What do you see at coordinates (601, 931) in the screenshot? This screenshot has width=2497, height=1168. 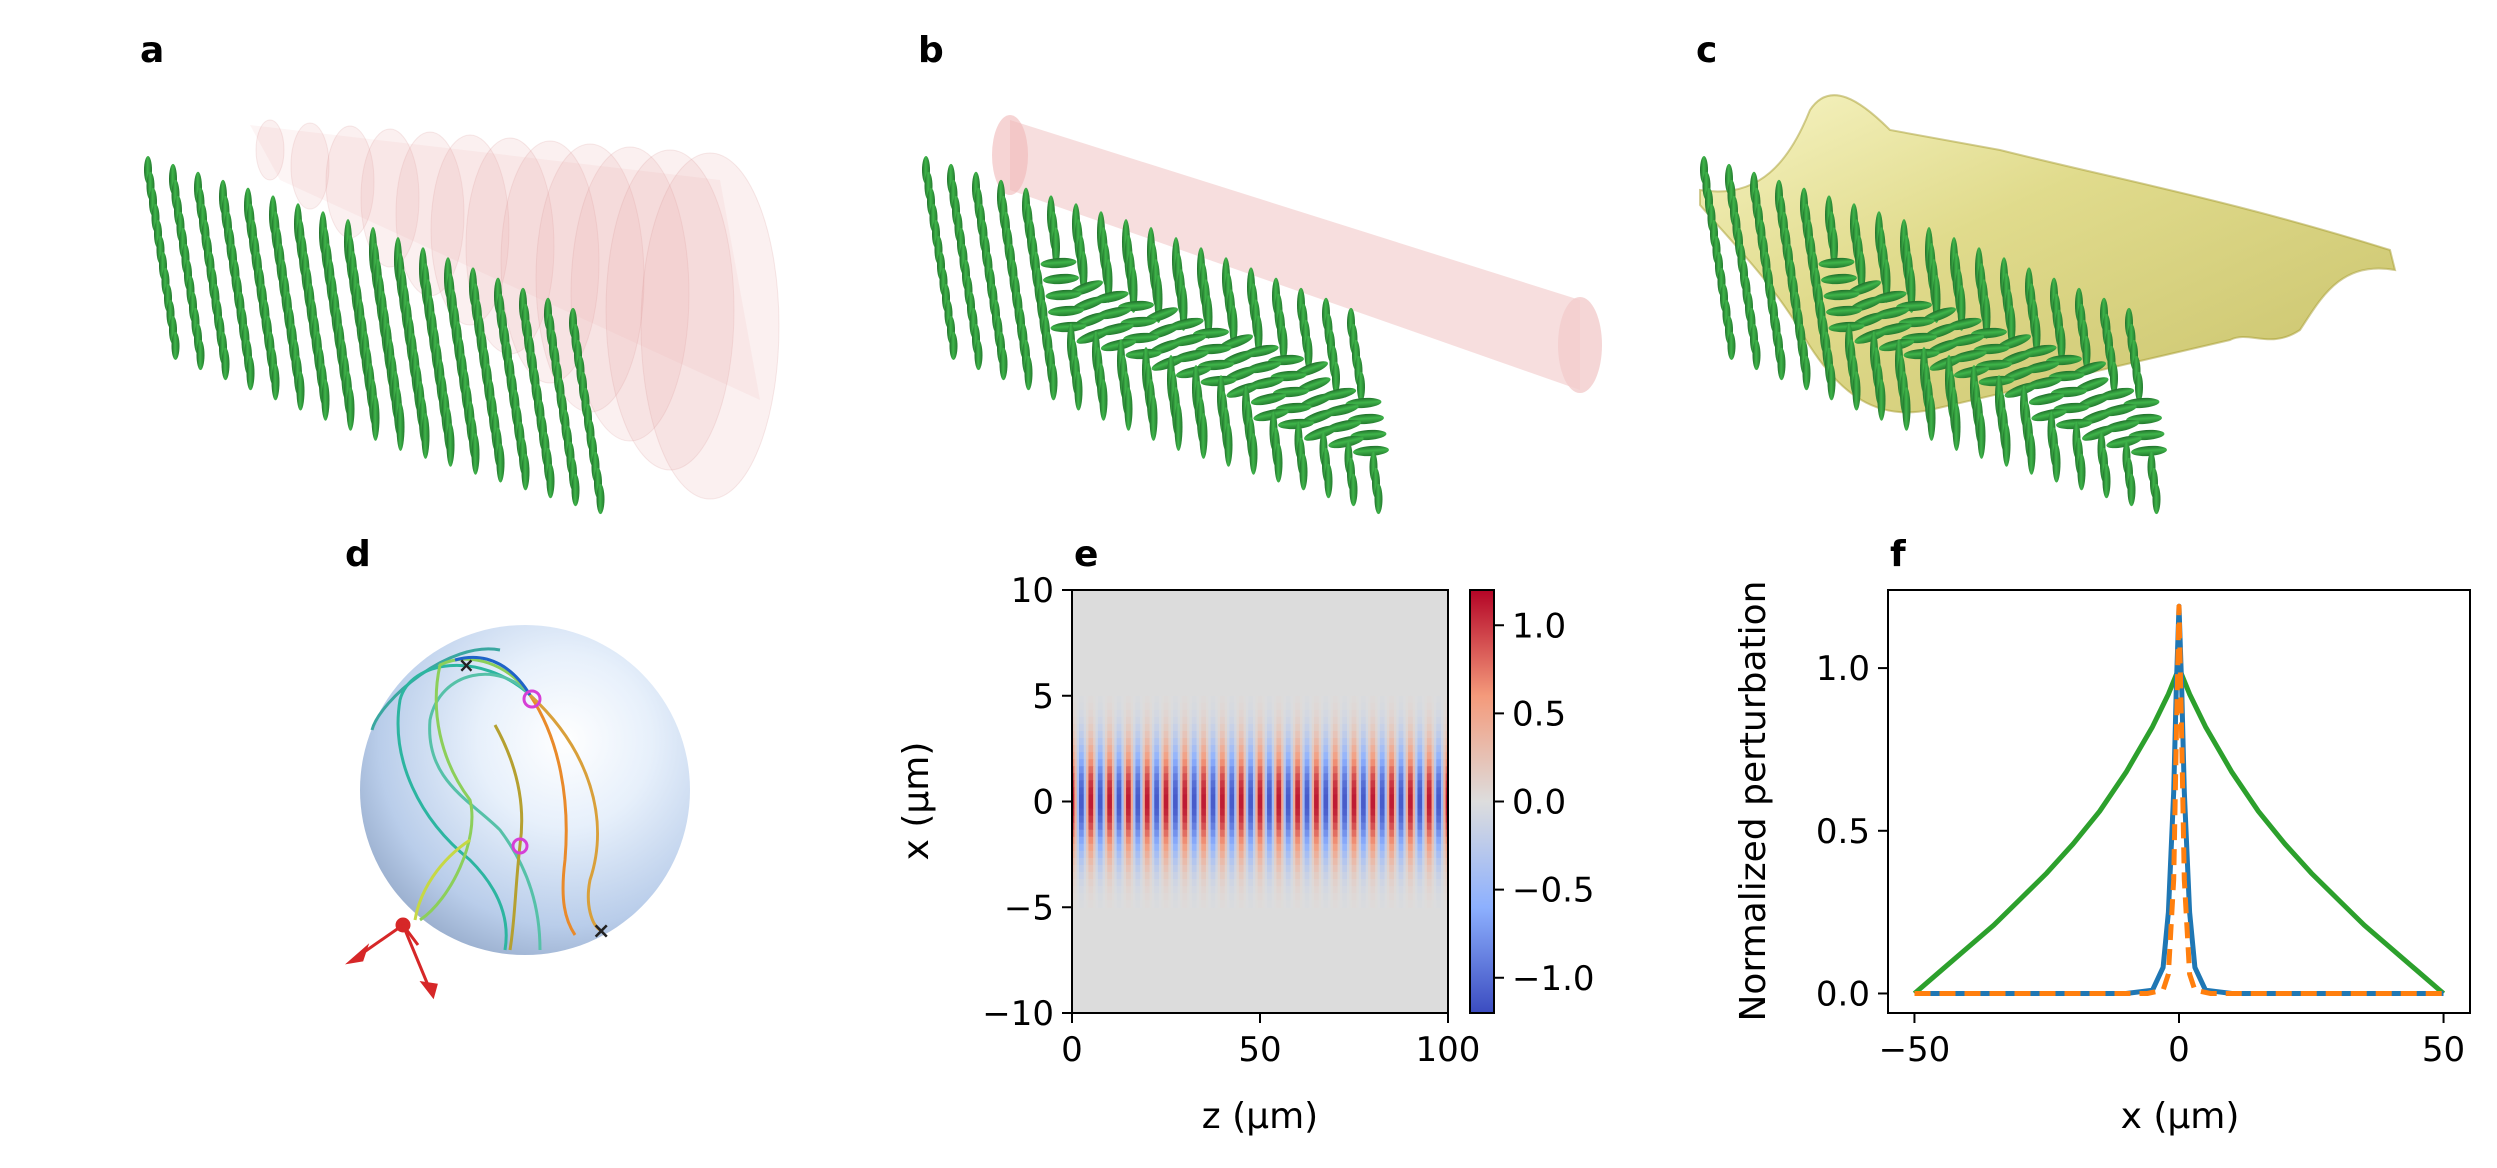 I see `panel-d-marker-x-2: ×` at bounding box center [601, 931].